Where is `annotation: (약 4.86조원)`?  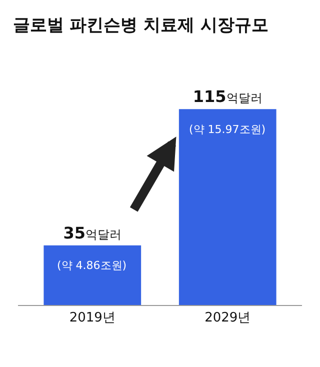
annotation: (약 4.86조원) is located at coordinates (92, 265).